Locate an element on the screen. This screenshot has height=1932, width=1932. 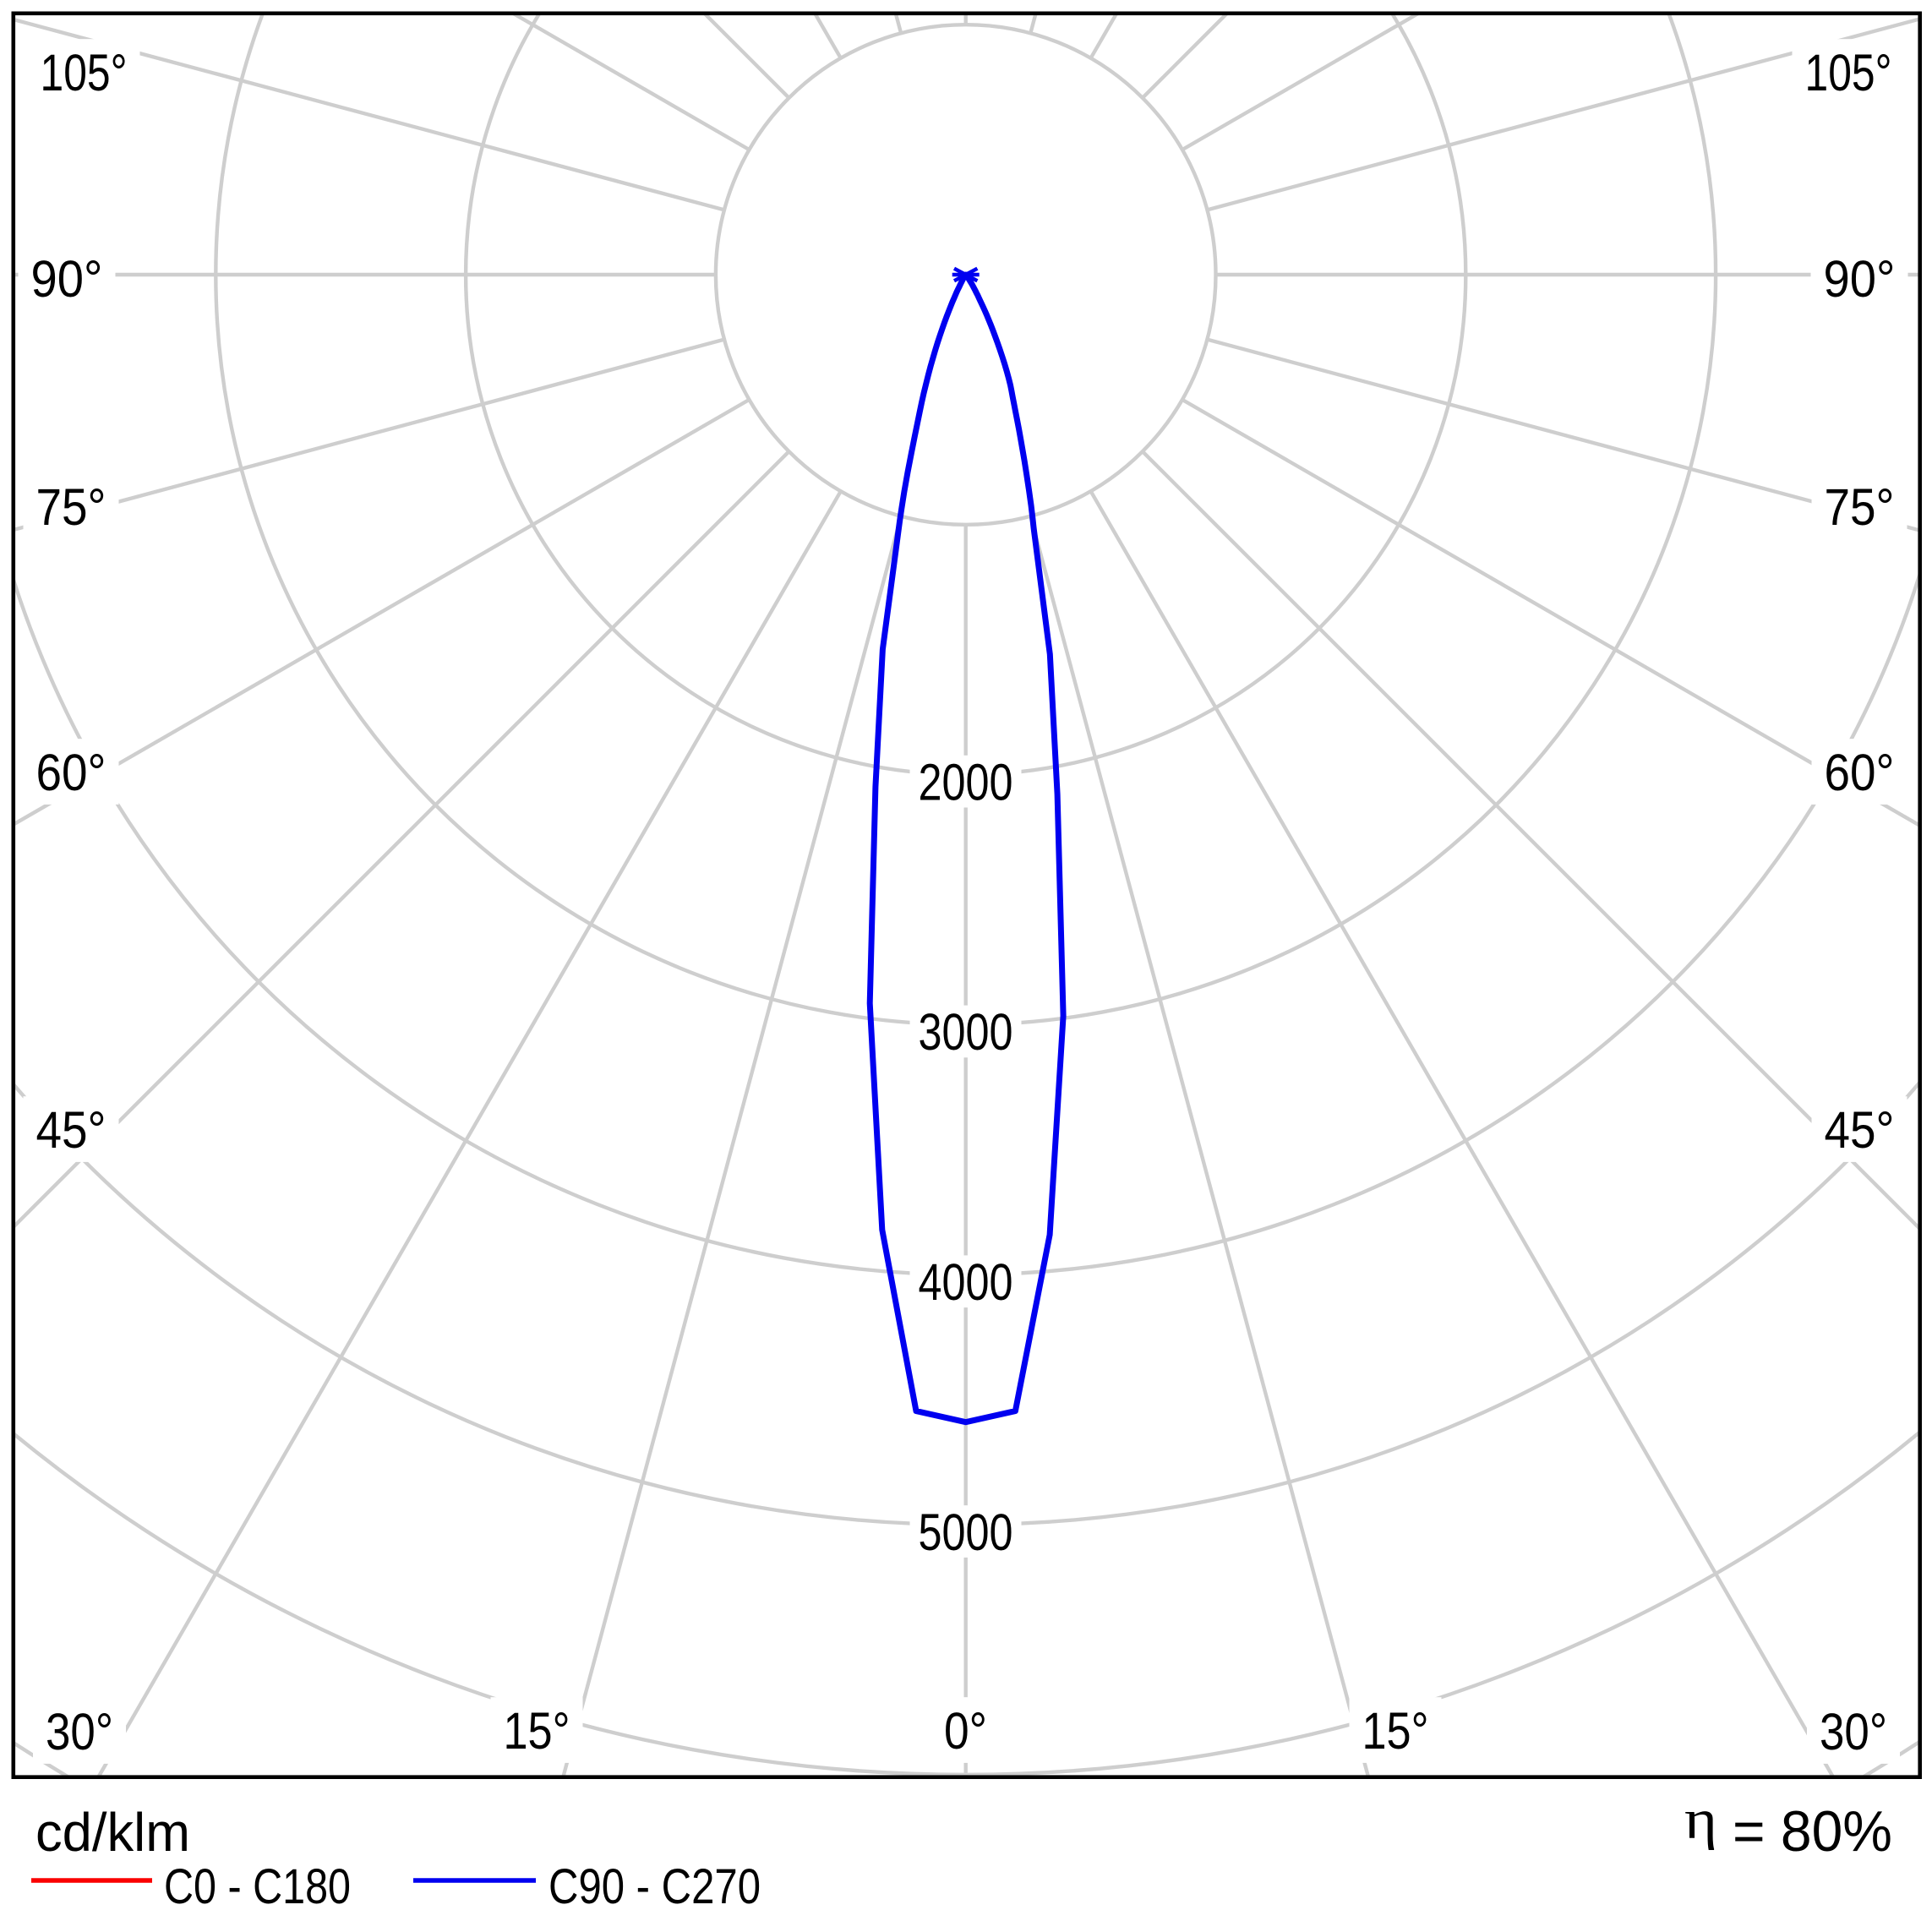
svg-text: 5000 is located at coordinates (966, 1532).